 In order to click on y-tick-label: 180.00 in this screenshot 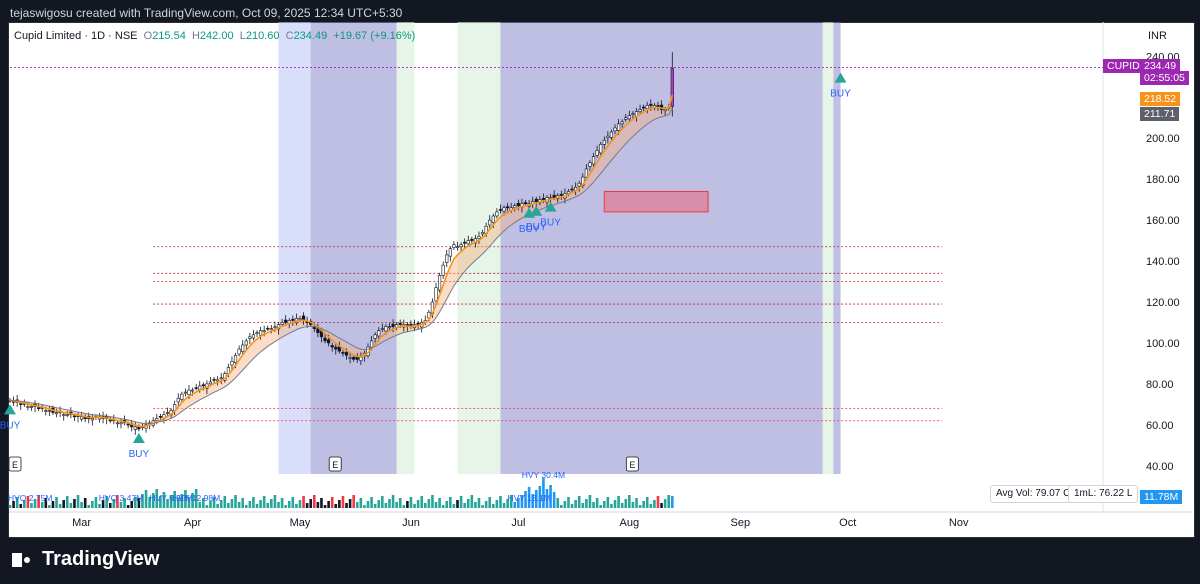, I will do `click(1163, 180)`.